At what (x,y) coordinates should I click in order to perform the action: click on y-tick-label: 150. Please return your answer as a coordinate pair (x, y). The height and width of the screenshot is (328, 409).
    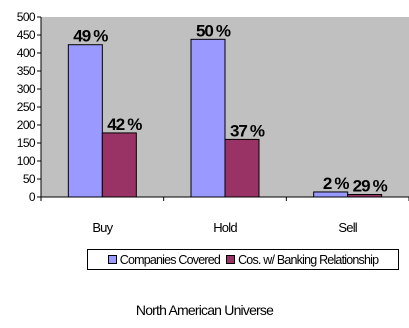
    Looking at the image, I should click on (26, 143).